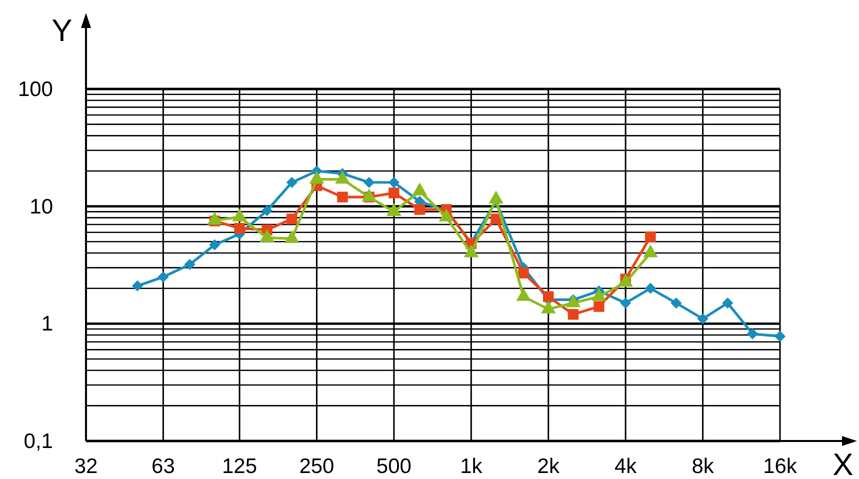 Image resolution: width=859 pixels, height=479 pixels. What do you see at coordinates (35, 89) in the screenshot?
I see `y-tick-label: 100` at bounding box center [35, 89].